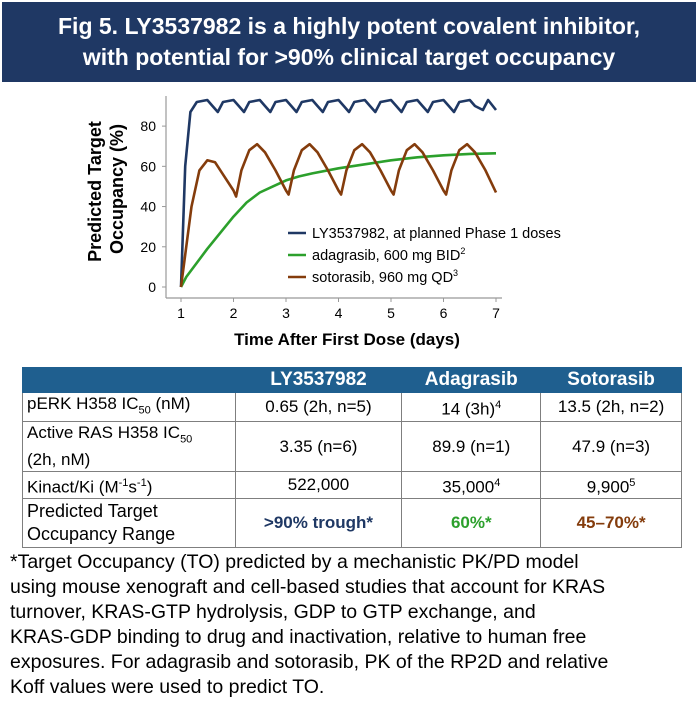  What do you see at coordinates (471, 446) in the screenshot?
I see `cell-adagrasib-active-ras: 89.9 (n=1)` at bounding box center [471, 446].